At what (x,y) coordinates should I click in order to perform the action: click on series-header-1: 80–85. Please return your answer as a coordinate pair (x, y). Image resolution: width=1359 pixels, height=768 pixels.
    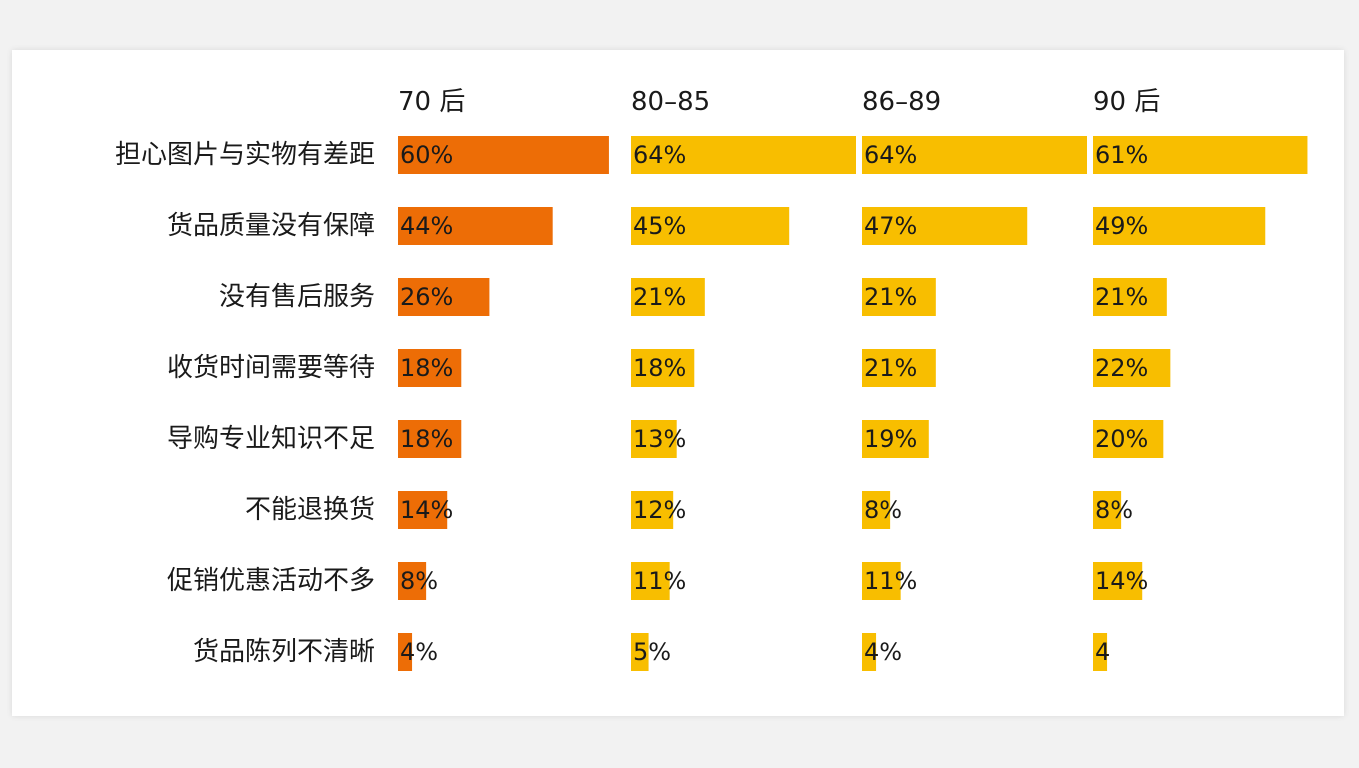
    Looking at the image, I should click on (670, 102).